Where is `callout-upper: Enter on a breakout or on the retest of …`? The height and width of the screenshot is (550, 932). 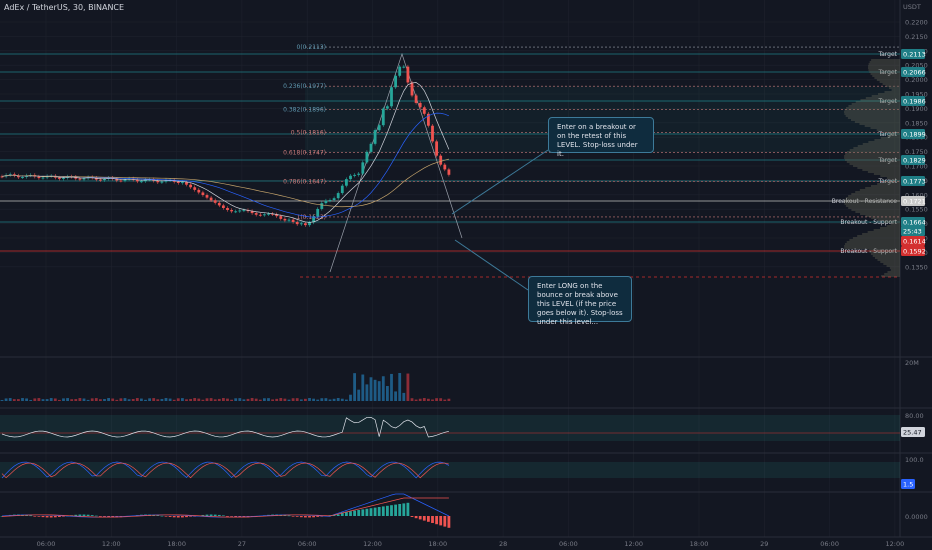 callout-upper: Enter on a breakout or on the retest of … is located at coordinates (601, 137).